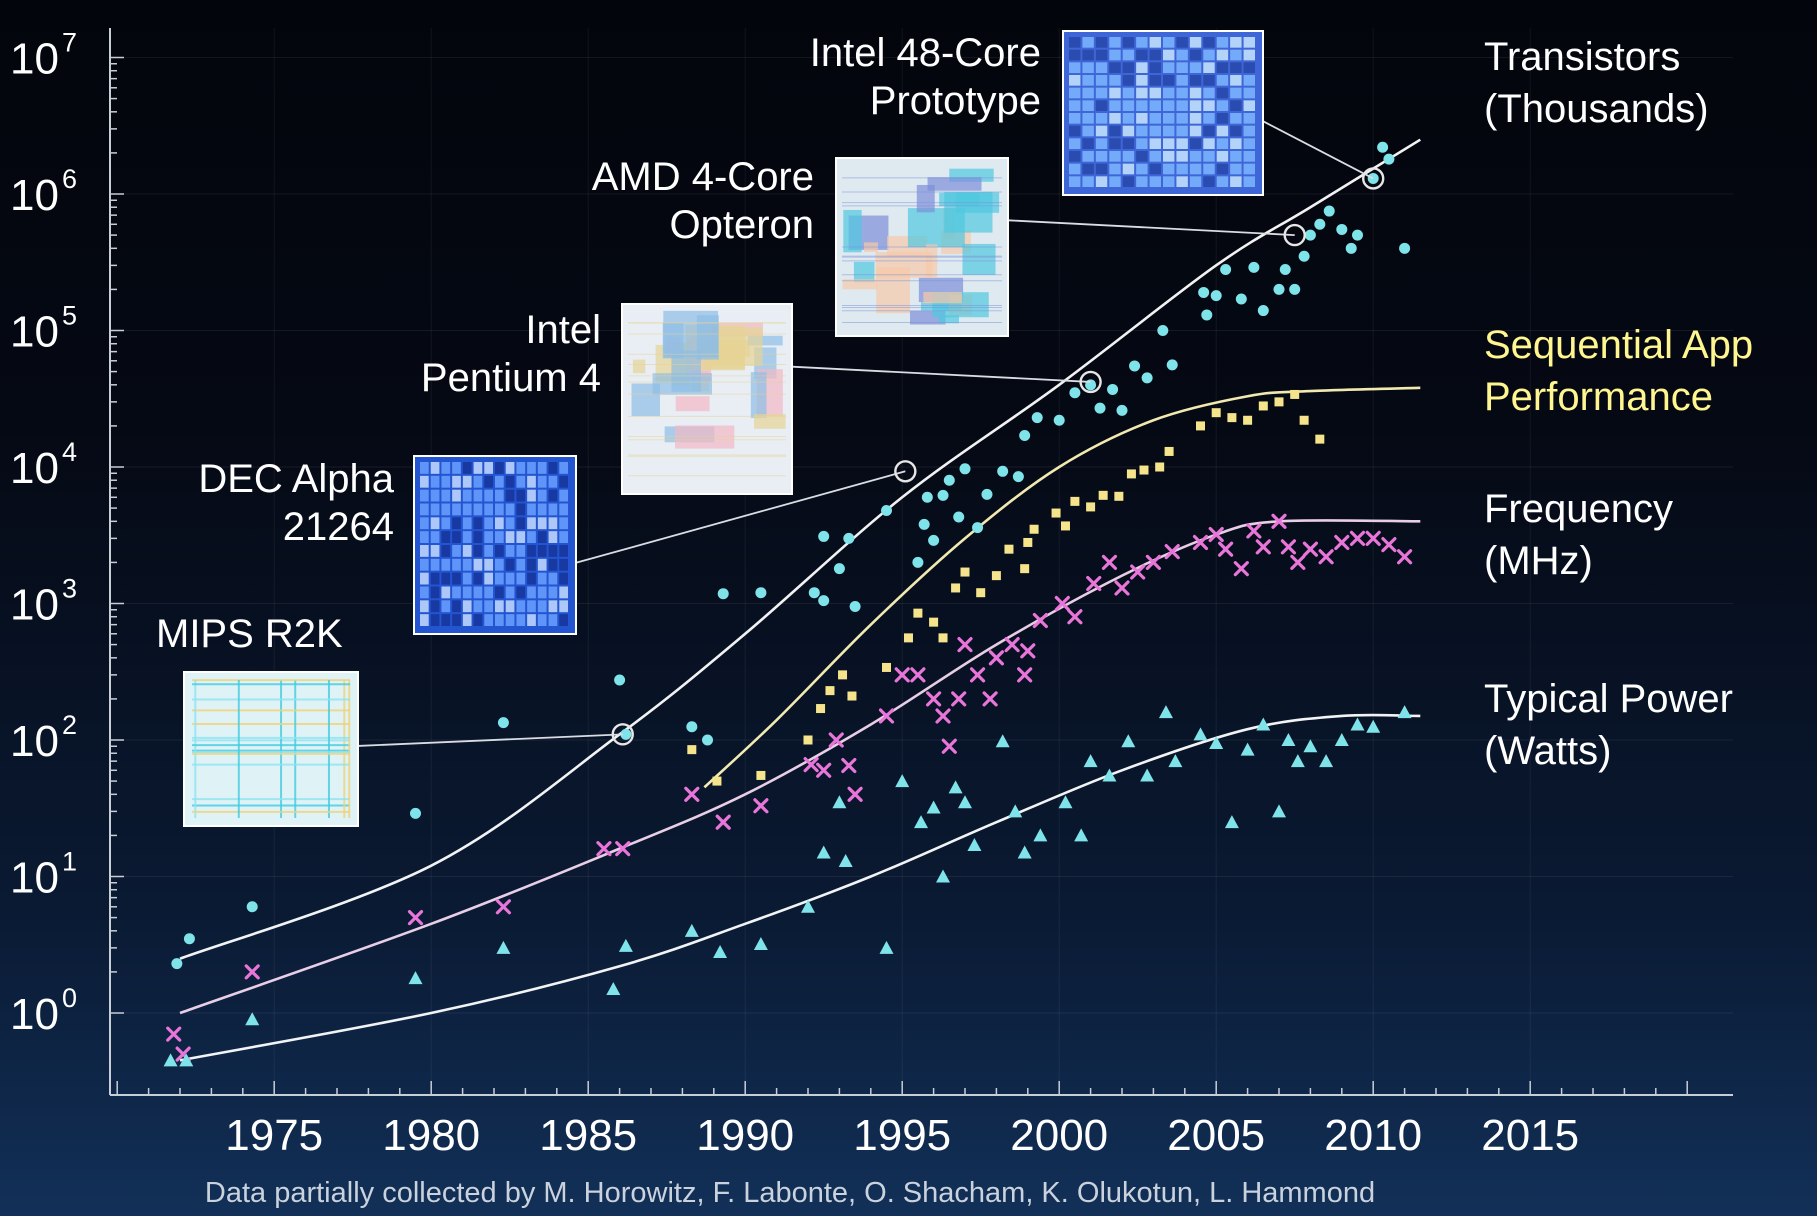  Describe the element at coordinates (1547, 751) in the screenshot. I see `series-label-line: (Watts)` at that location.